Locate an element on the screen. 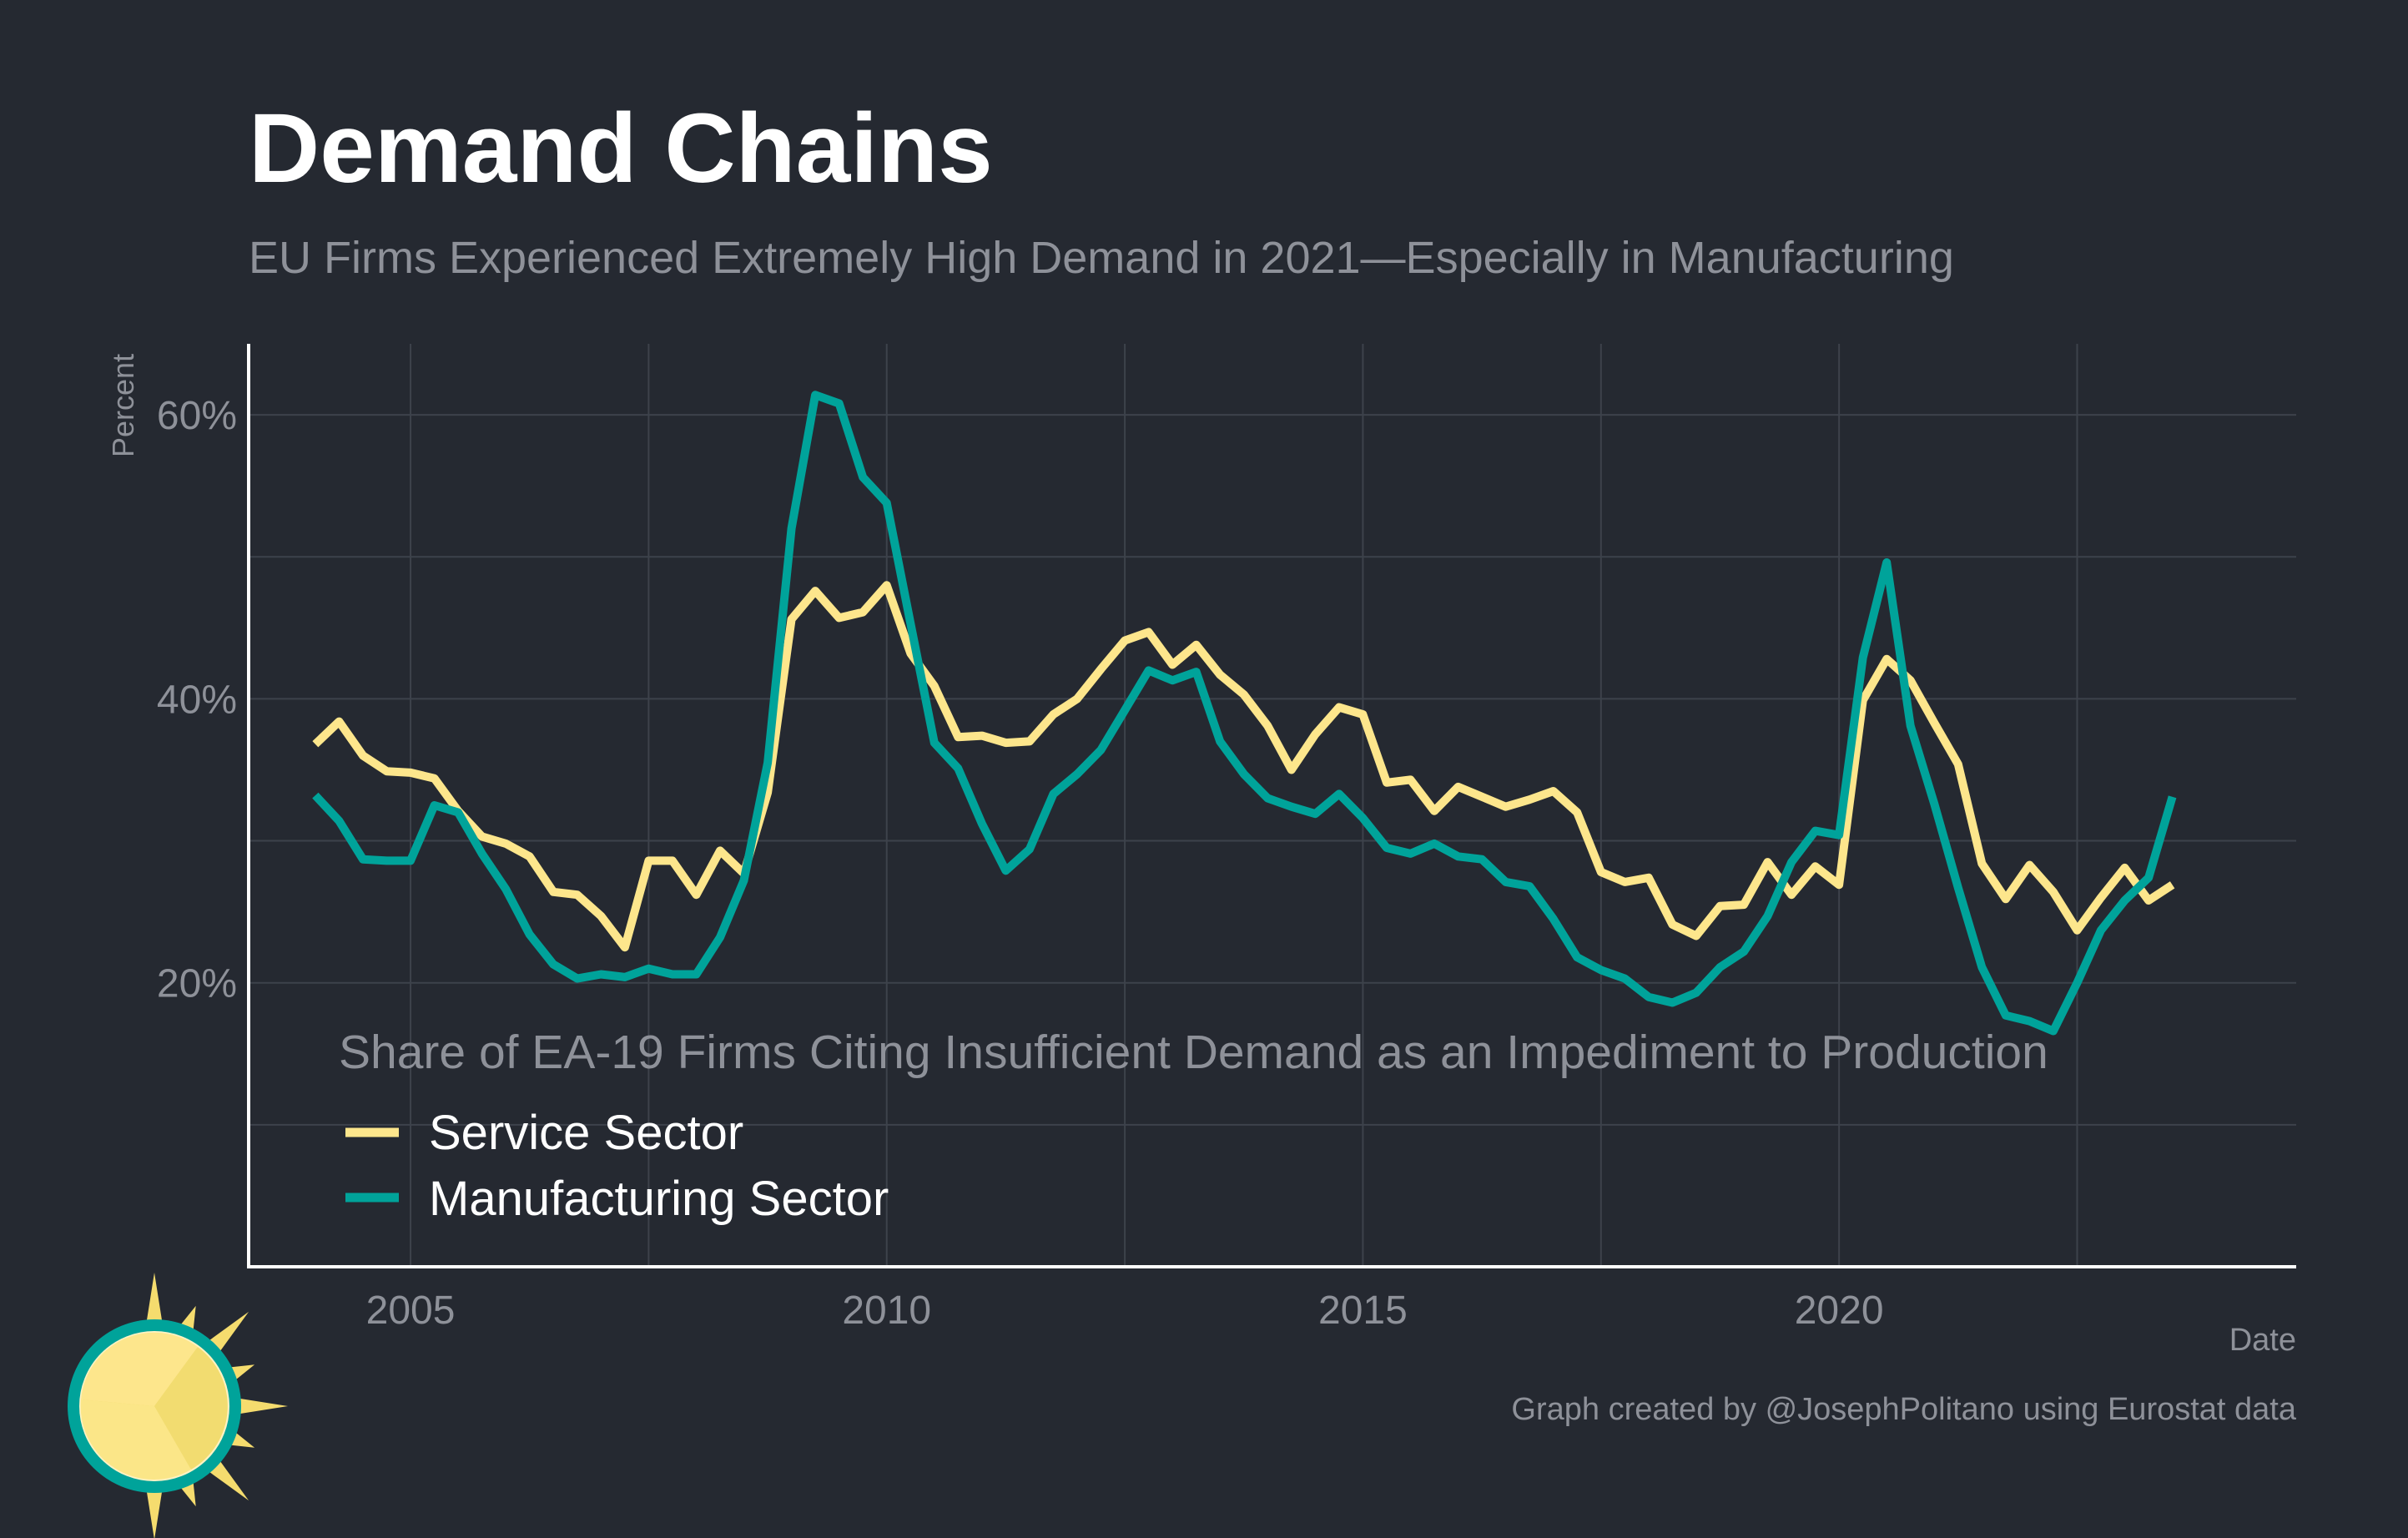 This screenshot has width=2408, height=1538. x-tick-label: 2005 is located at coordinates (411, 1310).